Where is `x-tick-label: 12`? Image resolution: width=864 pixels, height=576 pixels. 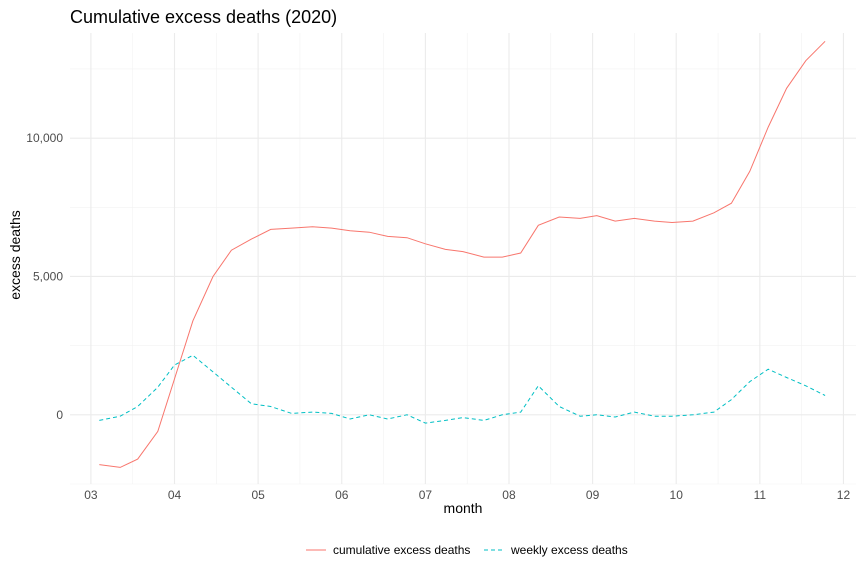 x-tick-label: 12 is located at coordinates (844, 495).